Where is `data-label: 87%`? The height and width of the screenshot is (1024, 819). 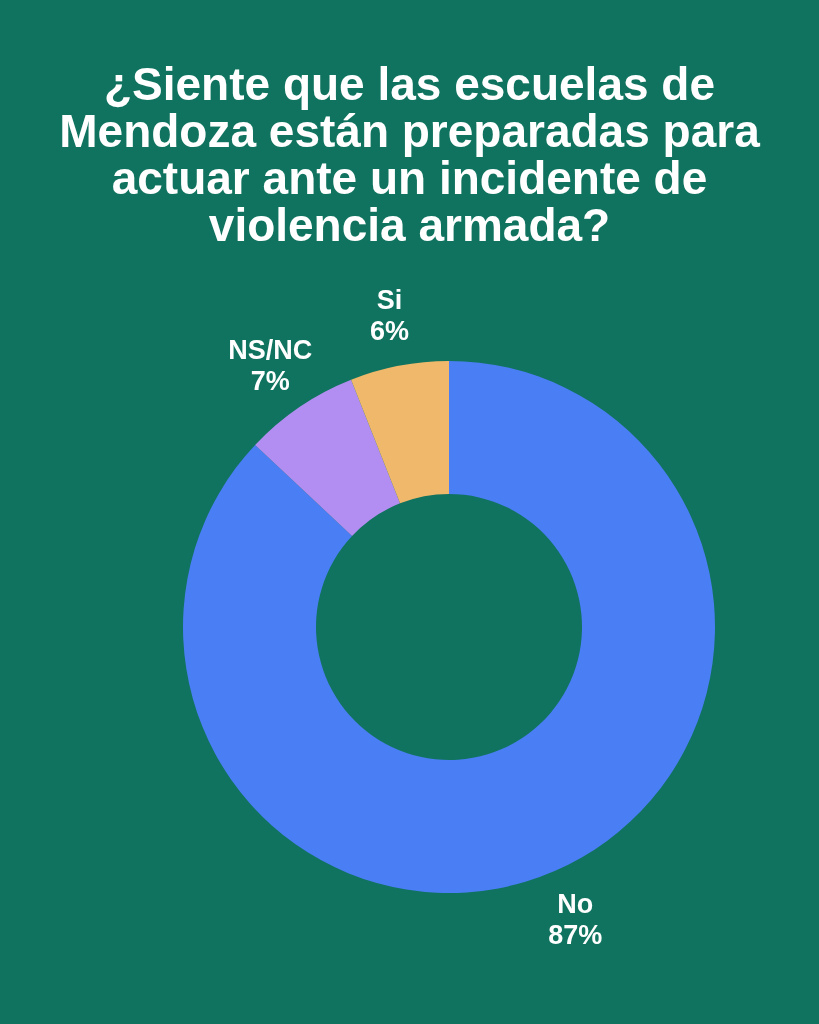
data-label: 87% is located at coordinates (575, 935).